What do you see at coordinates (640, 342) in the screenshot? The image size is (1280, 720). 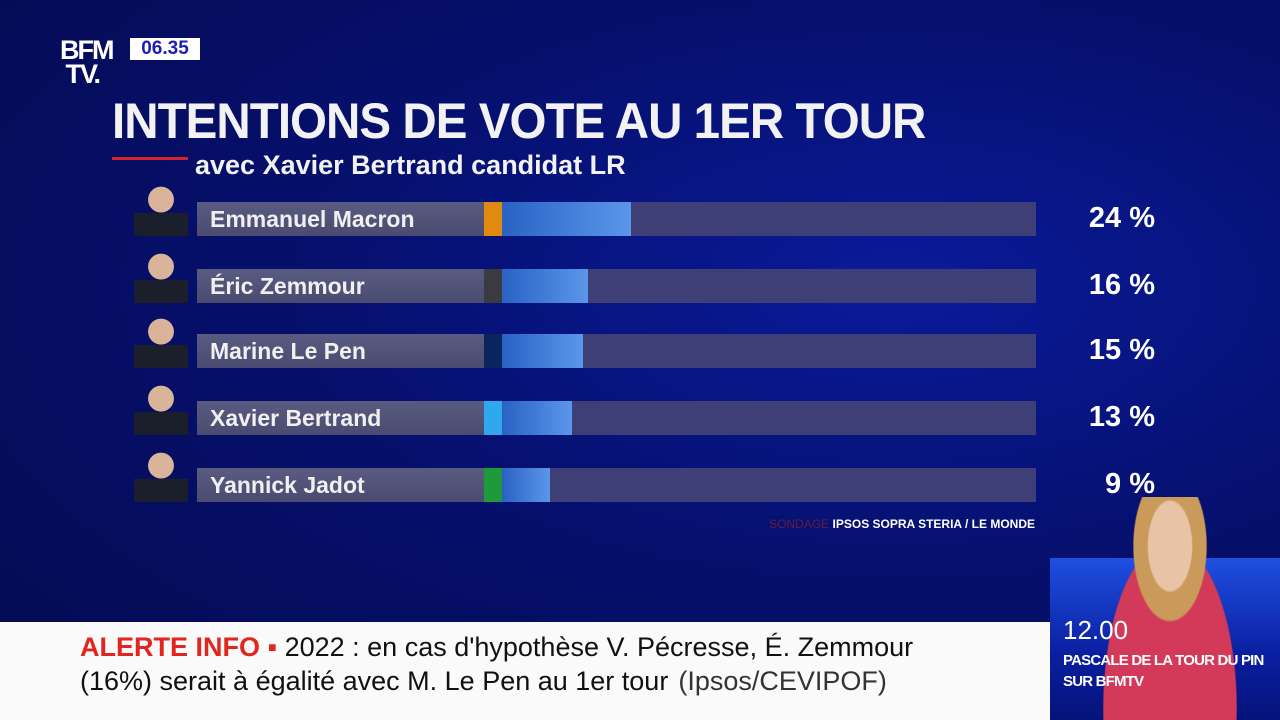 I see `bar-row: Marine Le Pen 15 %` at bounding box center [640, 342].